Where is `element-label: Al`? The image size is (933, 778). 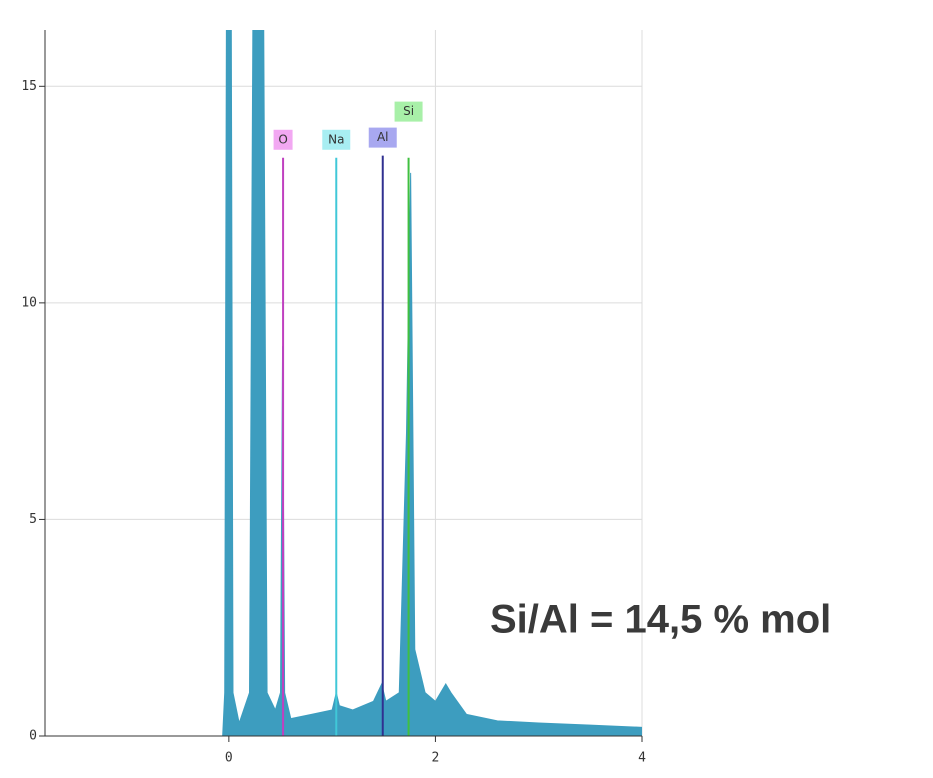
element-label: Al is located at coordinates (383, 137).